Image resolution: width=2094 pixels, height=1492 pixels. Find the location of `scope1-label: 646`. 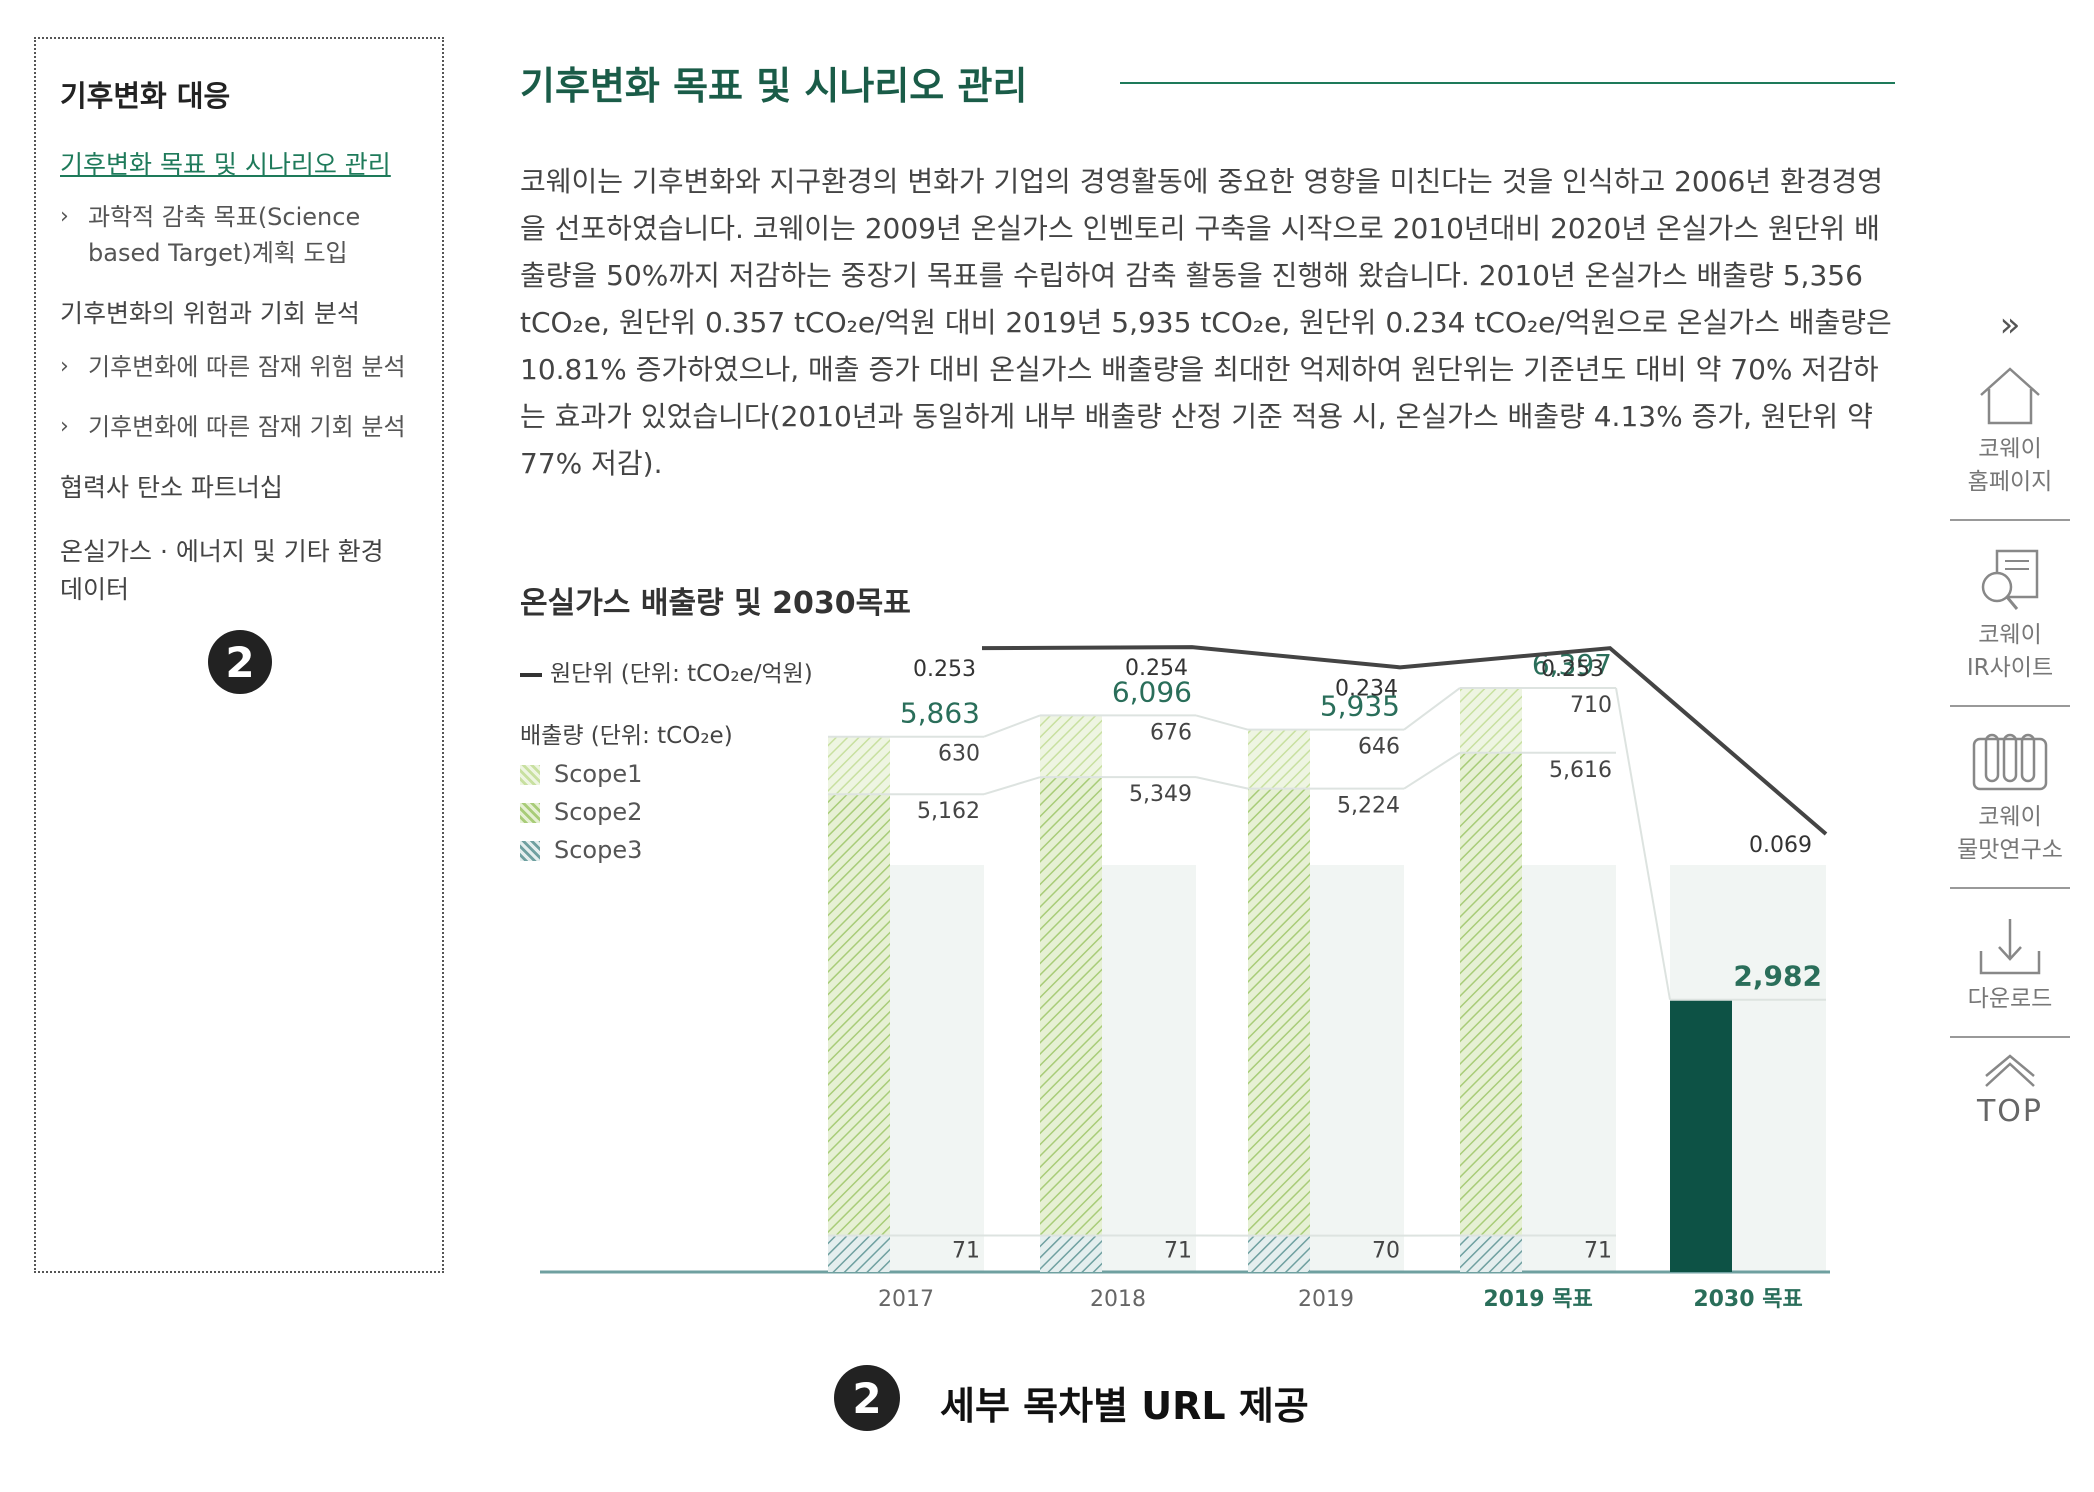

scope1-label: 646 is located at coordinates (1379, 747).